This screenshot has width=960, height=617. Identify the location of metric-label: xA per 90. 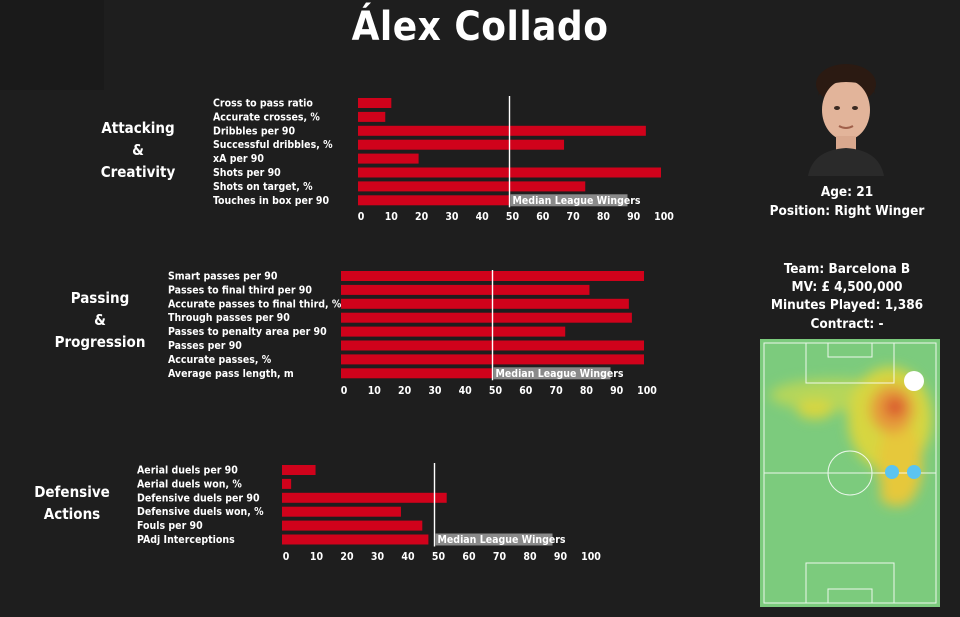
(238, 159).